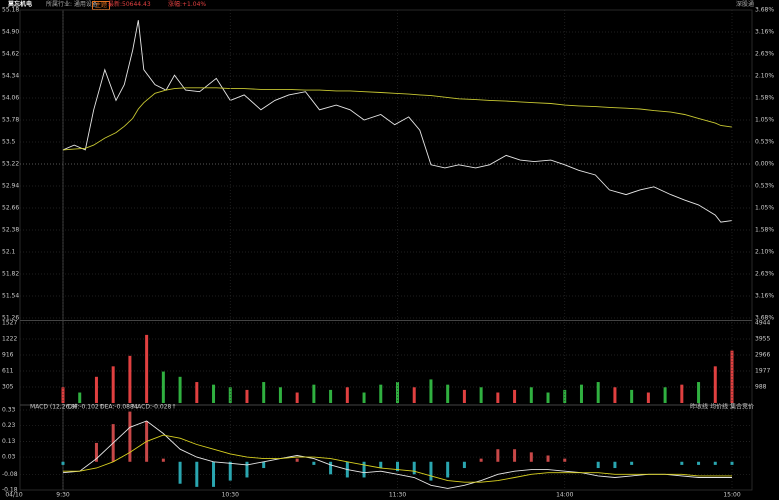 The width and height of the screenshot is (779, 500). Describe the element at coordinates (762, 339) in the screenshot. I see `y2-tick-label: 3955` at that location.